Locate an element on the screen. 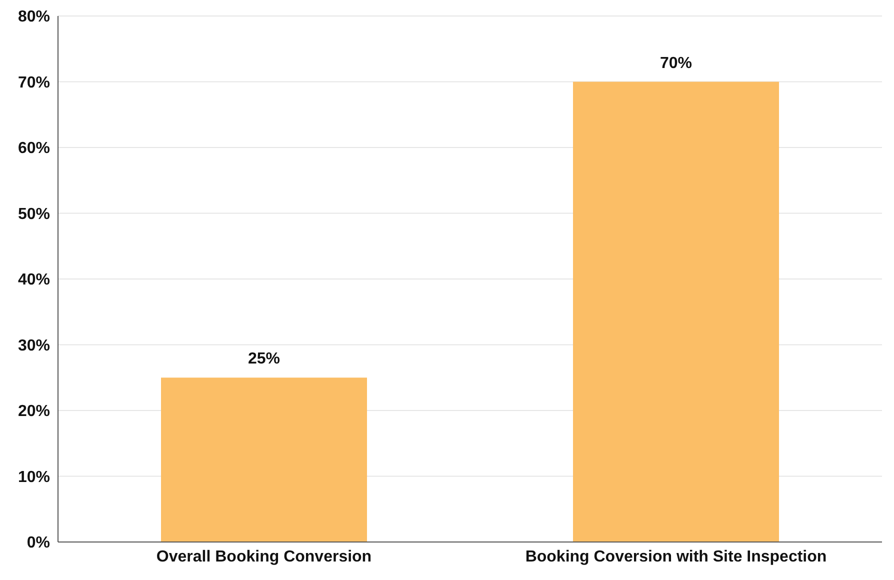 The image size is (894, 580). x-tick-label: Overall Booking Conversion is located at coordinates (264, 557).